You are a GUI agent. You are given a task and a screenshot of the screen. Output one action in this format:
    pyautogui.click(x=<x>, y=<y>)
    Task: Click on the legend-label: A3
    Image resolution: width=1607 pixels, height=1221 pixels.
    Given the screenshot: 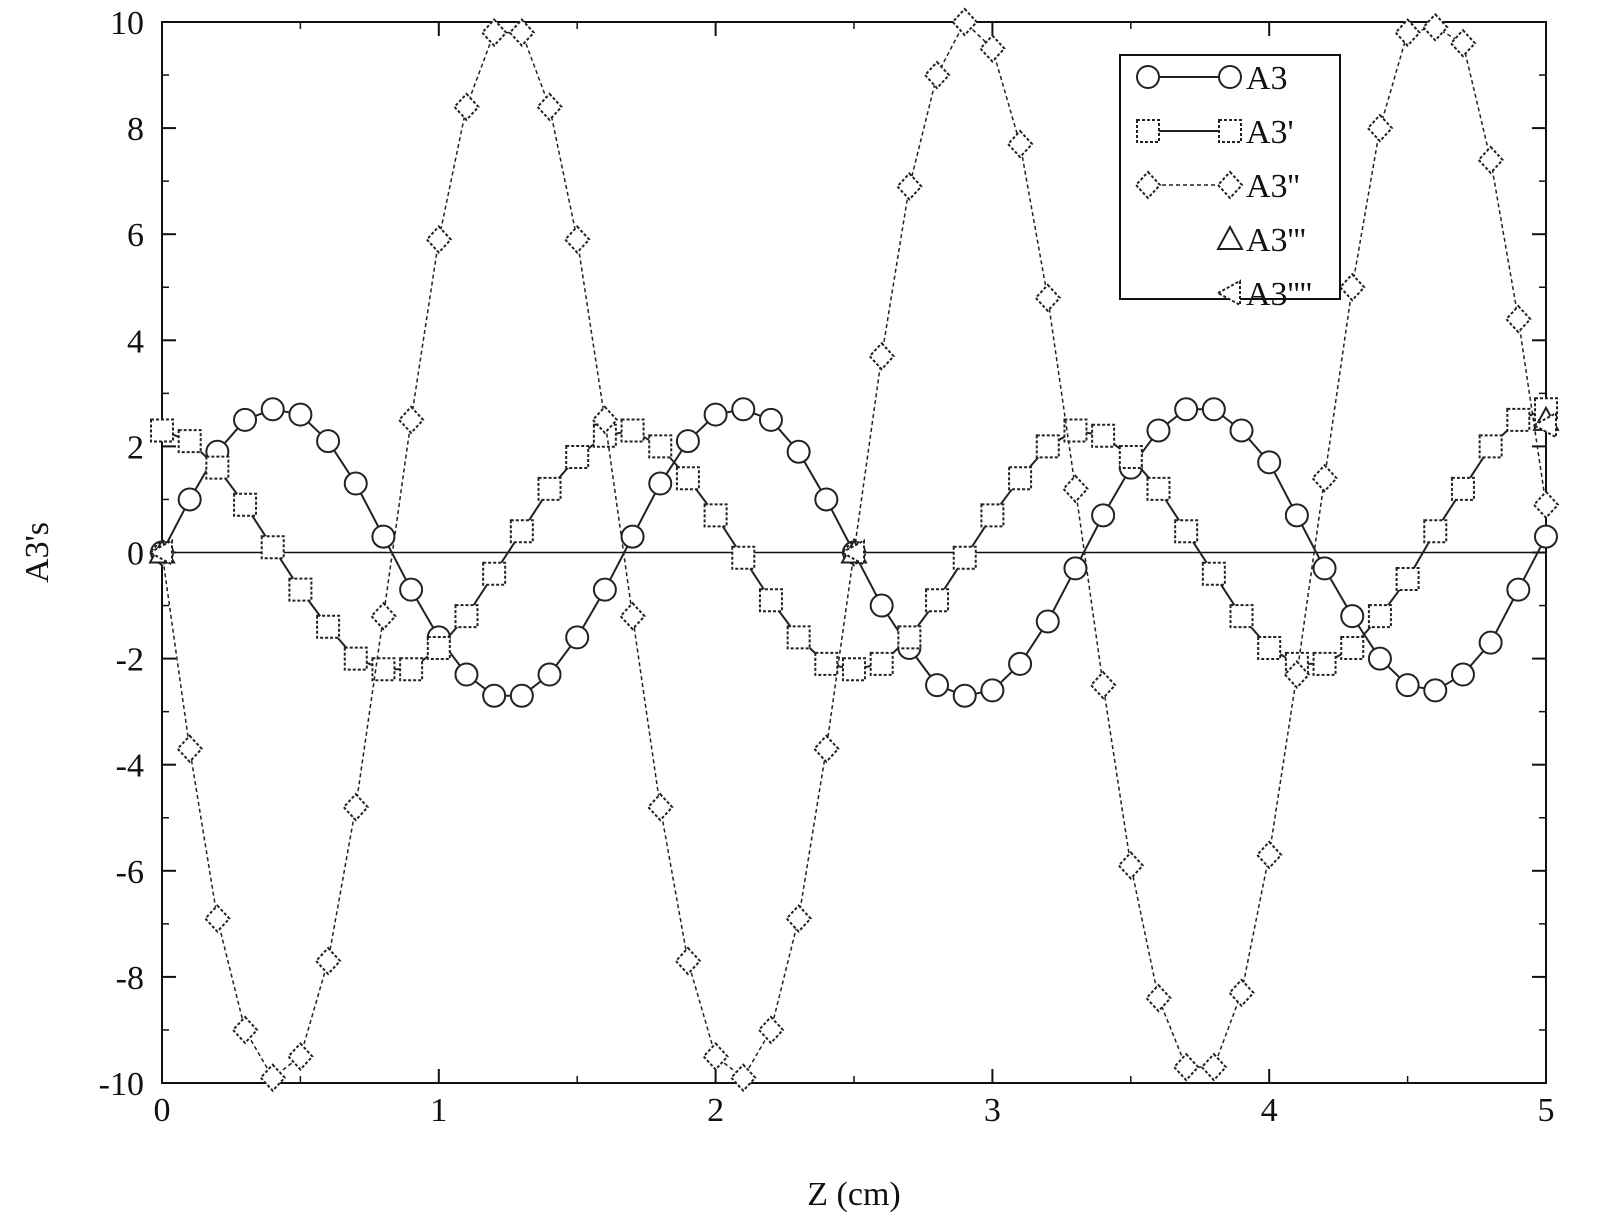 What is the action you would take?
    pyautogui.click(x=1267, y=78)
    